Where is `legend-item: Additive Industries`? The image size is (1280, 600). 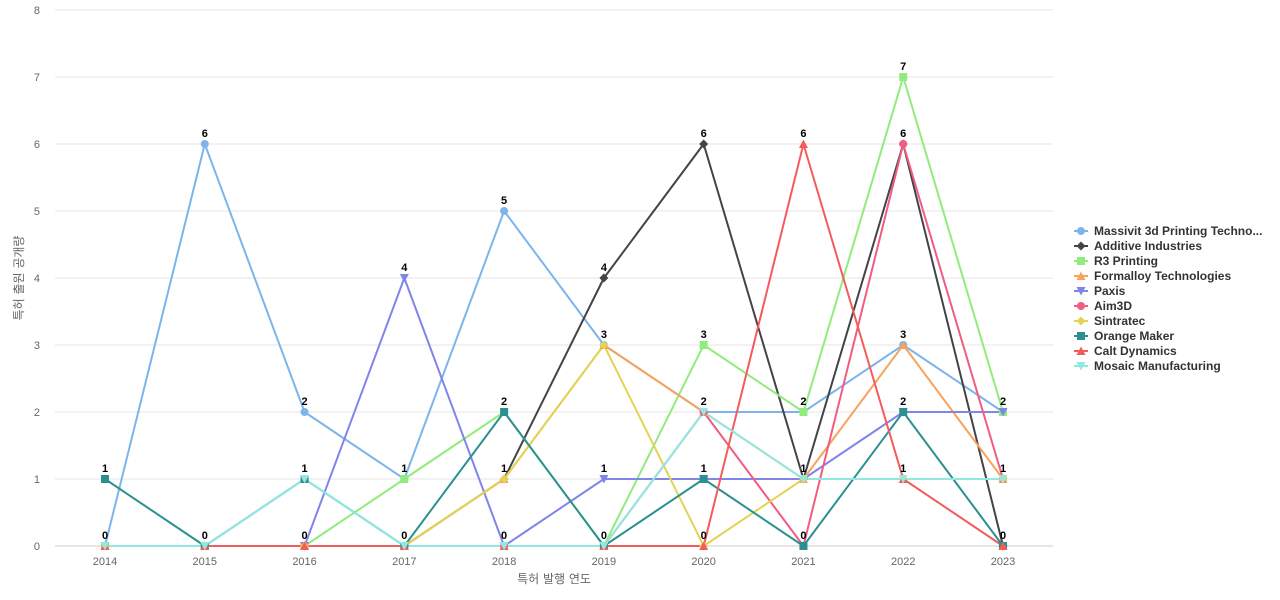
legend-item: Additive Industries is located at coordinates (1138, 246).